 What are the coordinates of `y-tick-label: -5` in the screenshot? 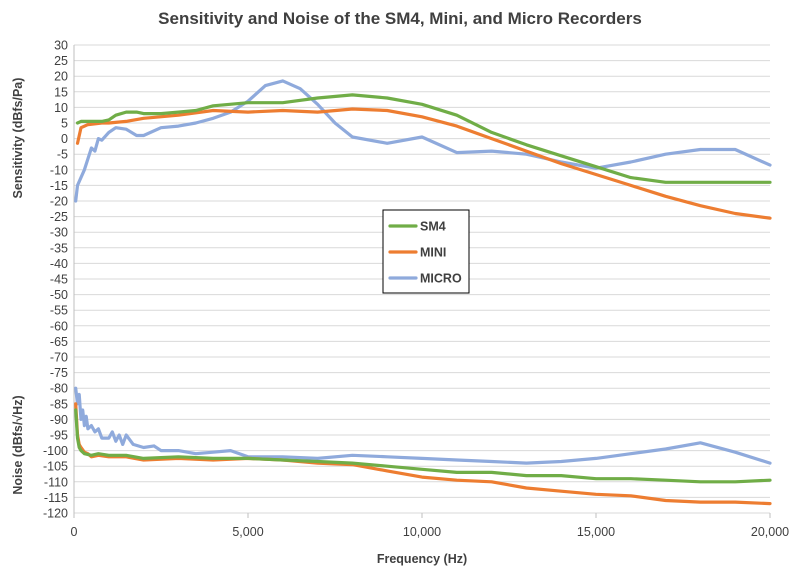 It's located at (62, 155).